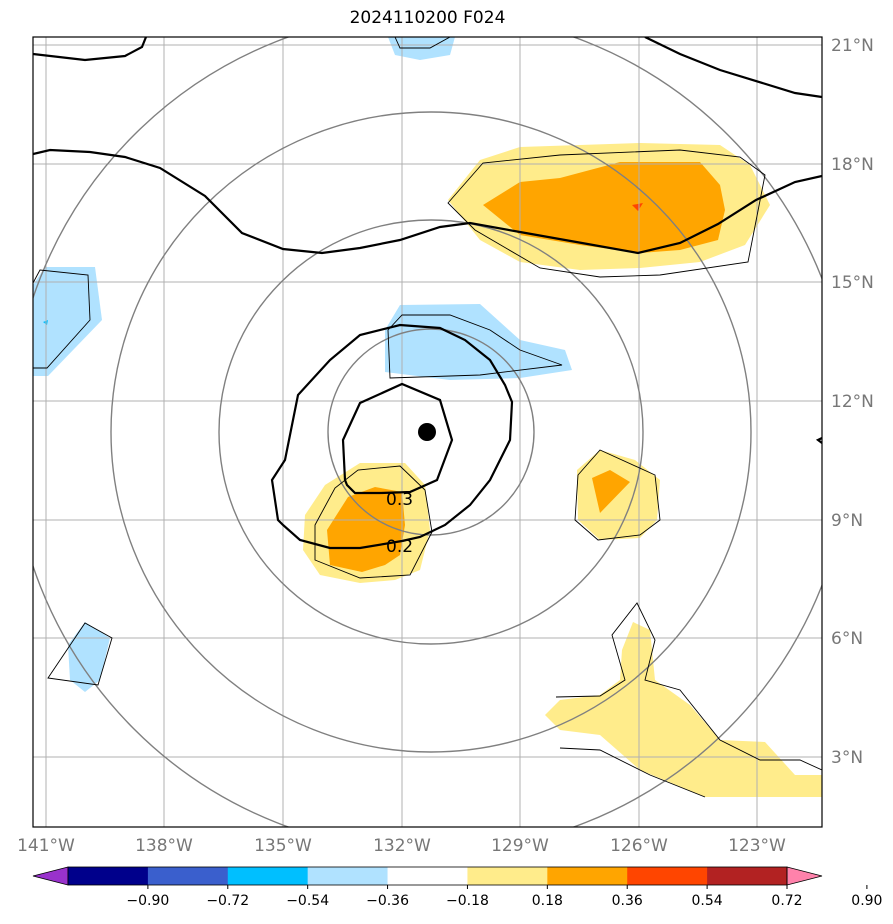  What do you see at coordinates (90, 49) in the screenshot?
I see `contour-north-line` at bounding box center [90, 49].